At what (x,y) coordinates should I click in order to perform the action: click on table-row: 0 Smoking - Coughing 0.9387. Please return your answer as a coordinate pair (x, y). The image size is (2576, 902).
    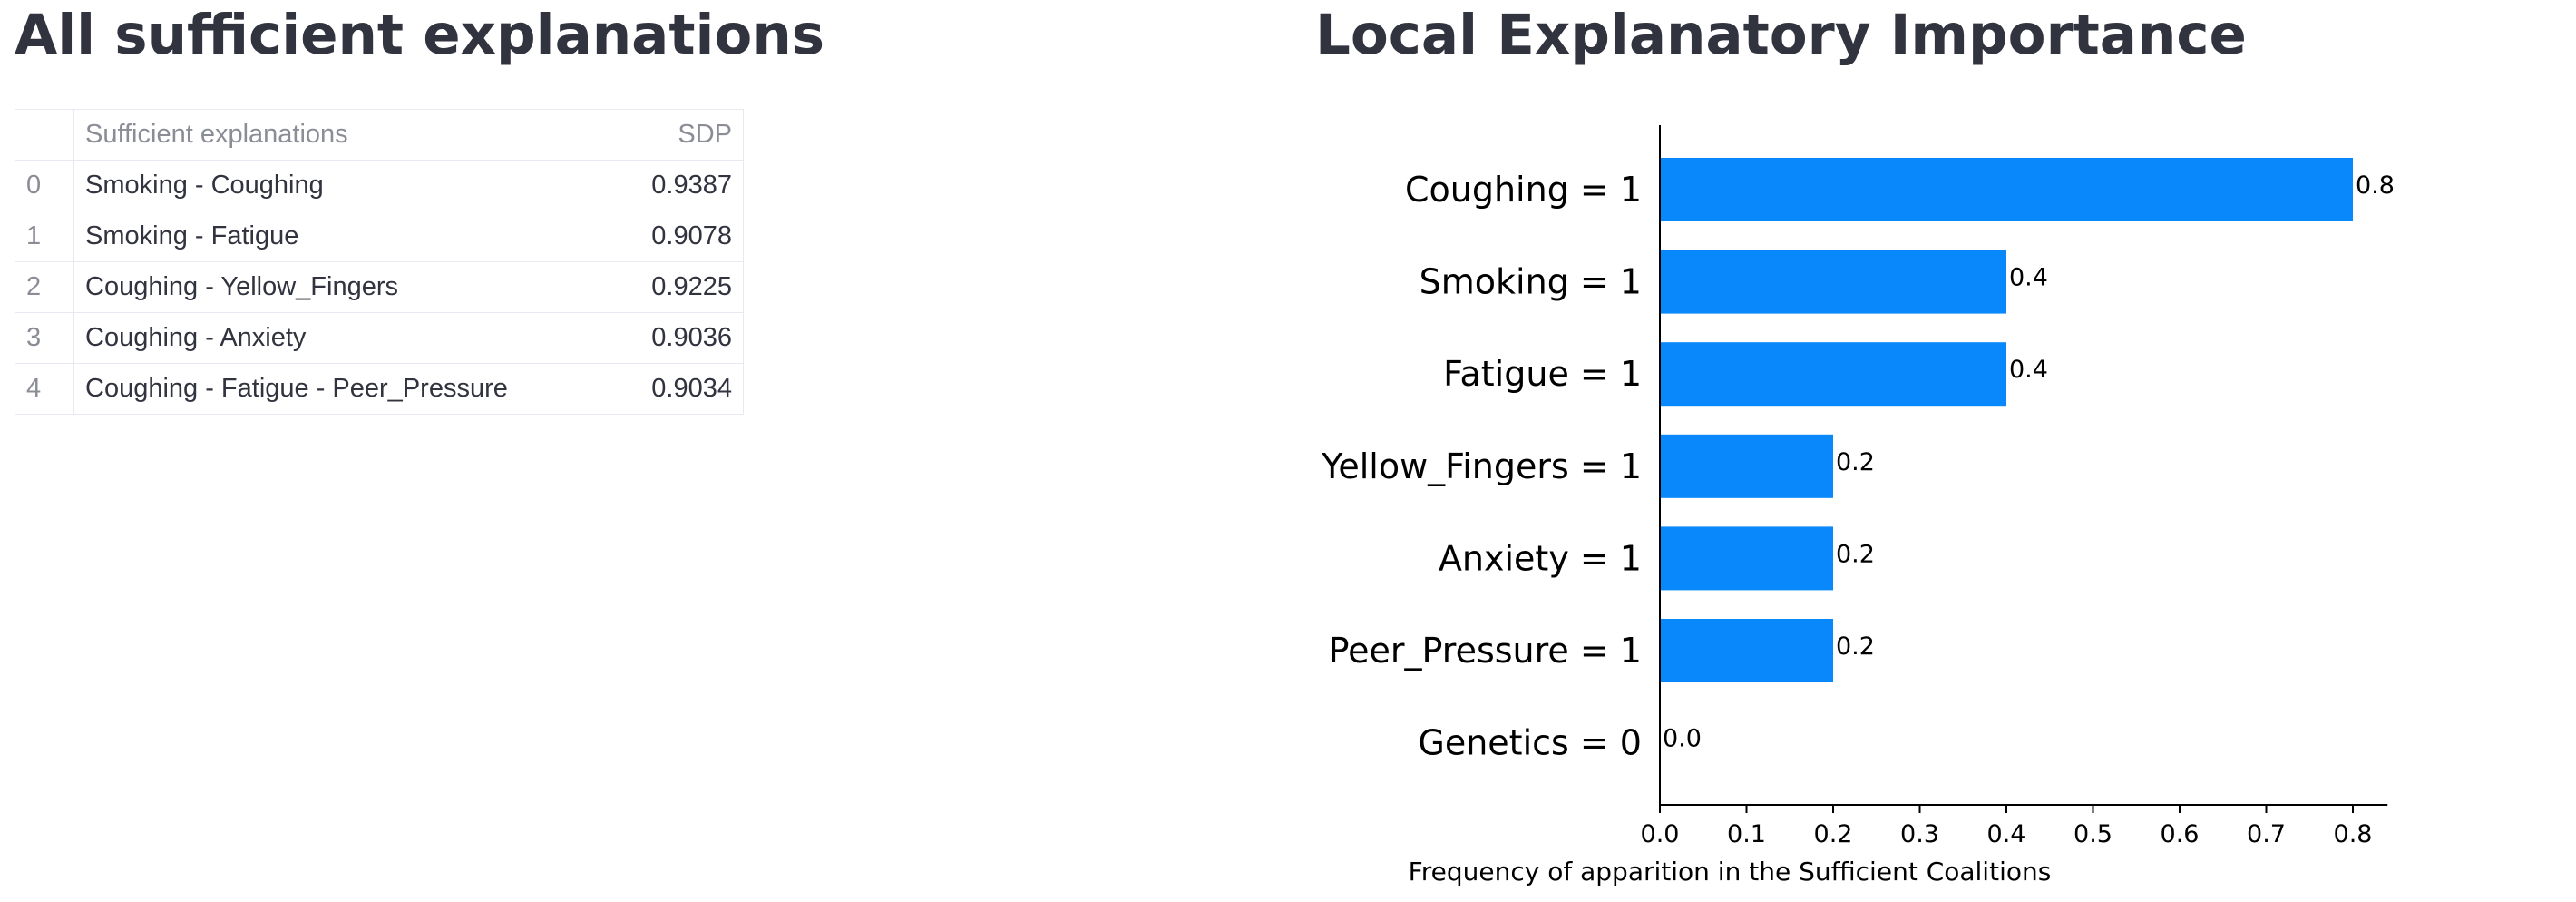
    Looking at the image, I should click on (379, 185).